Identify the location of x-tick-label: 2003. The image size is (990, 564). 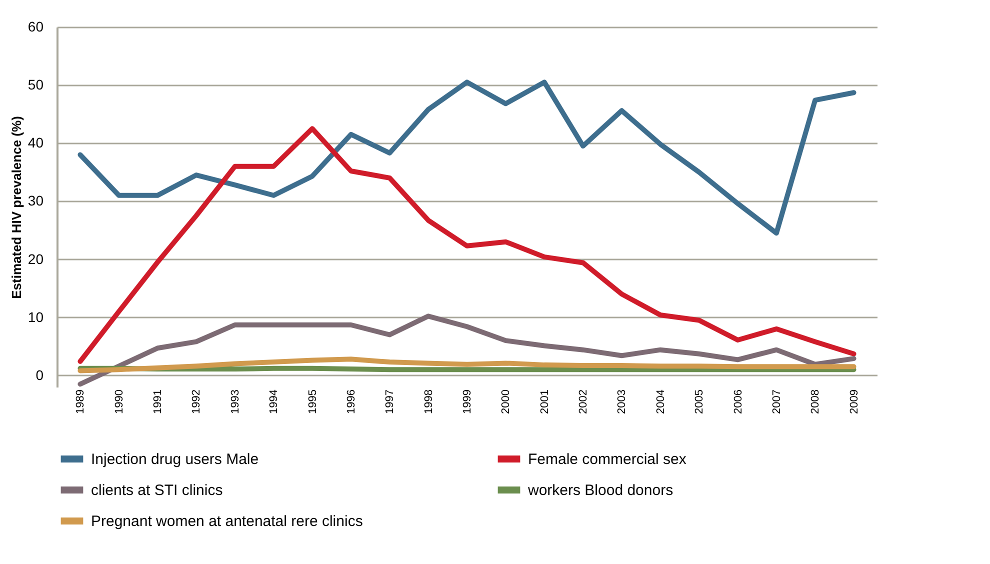
(622, 402).